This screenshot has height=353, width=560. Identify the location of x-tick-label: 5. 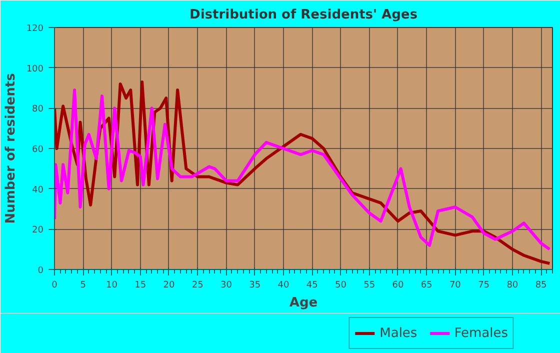
(83, 285).